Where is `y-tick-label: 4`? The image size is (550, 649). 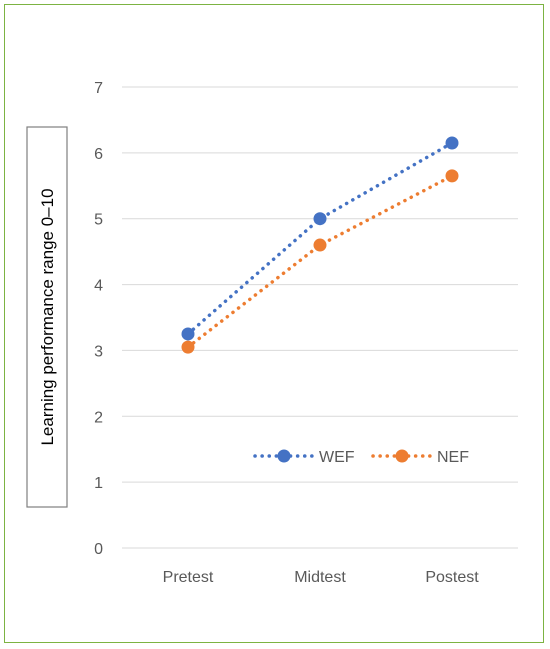
y-tick-label: 4 is located at coordinates (98, 286).